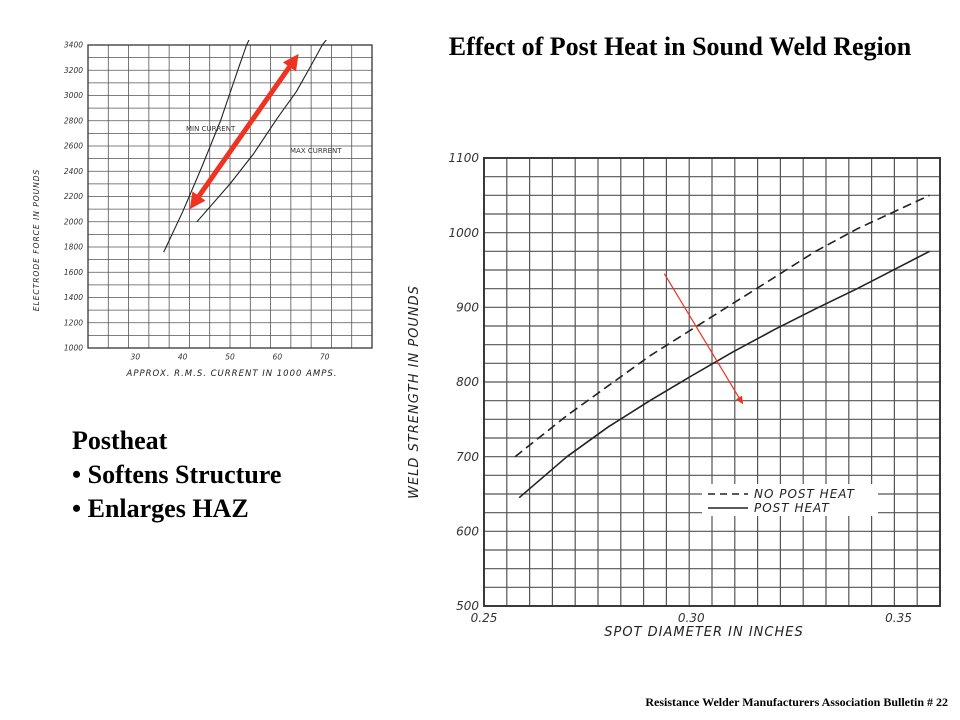 The height and width of the screenshot is (720, 960). Describe the element at coordinates (232, 374) in the screenshot. I see `left-x-axis-label: APPROX. R.M.S. CURRENT IN 1000 AMPS.` at that location.